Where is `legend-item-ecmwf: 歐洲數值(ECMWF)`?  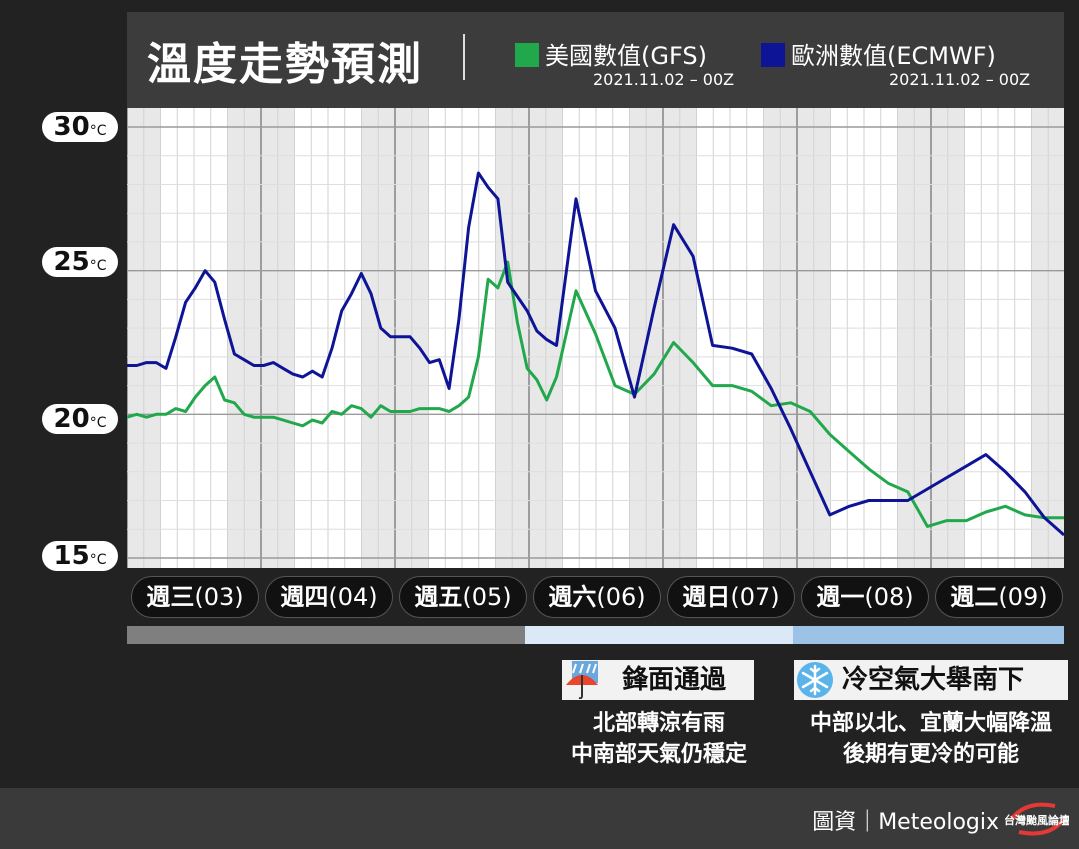 legend-item-ecmwf: 歐洲數值(ECMWF) is located at coordinates (878, 53).